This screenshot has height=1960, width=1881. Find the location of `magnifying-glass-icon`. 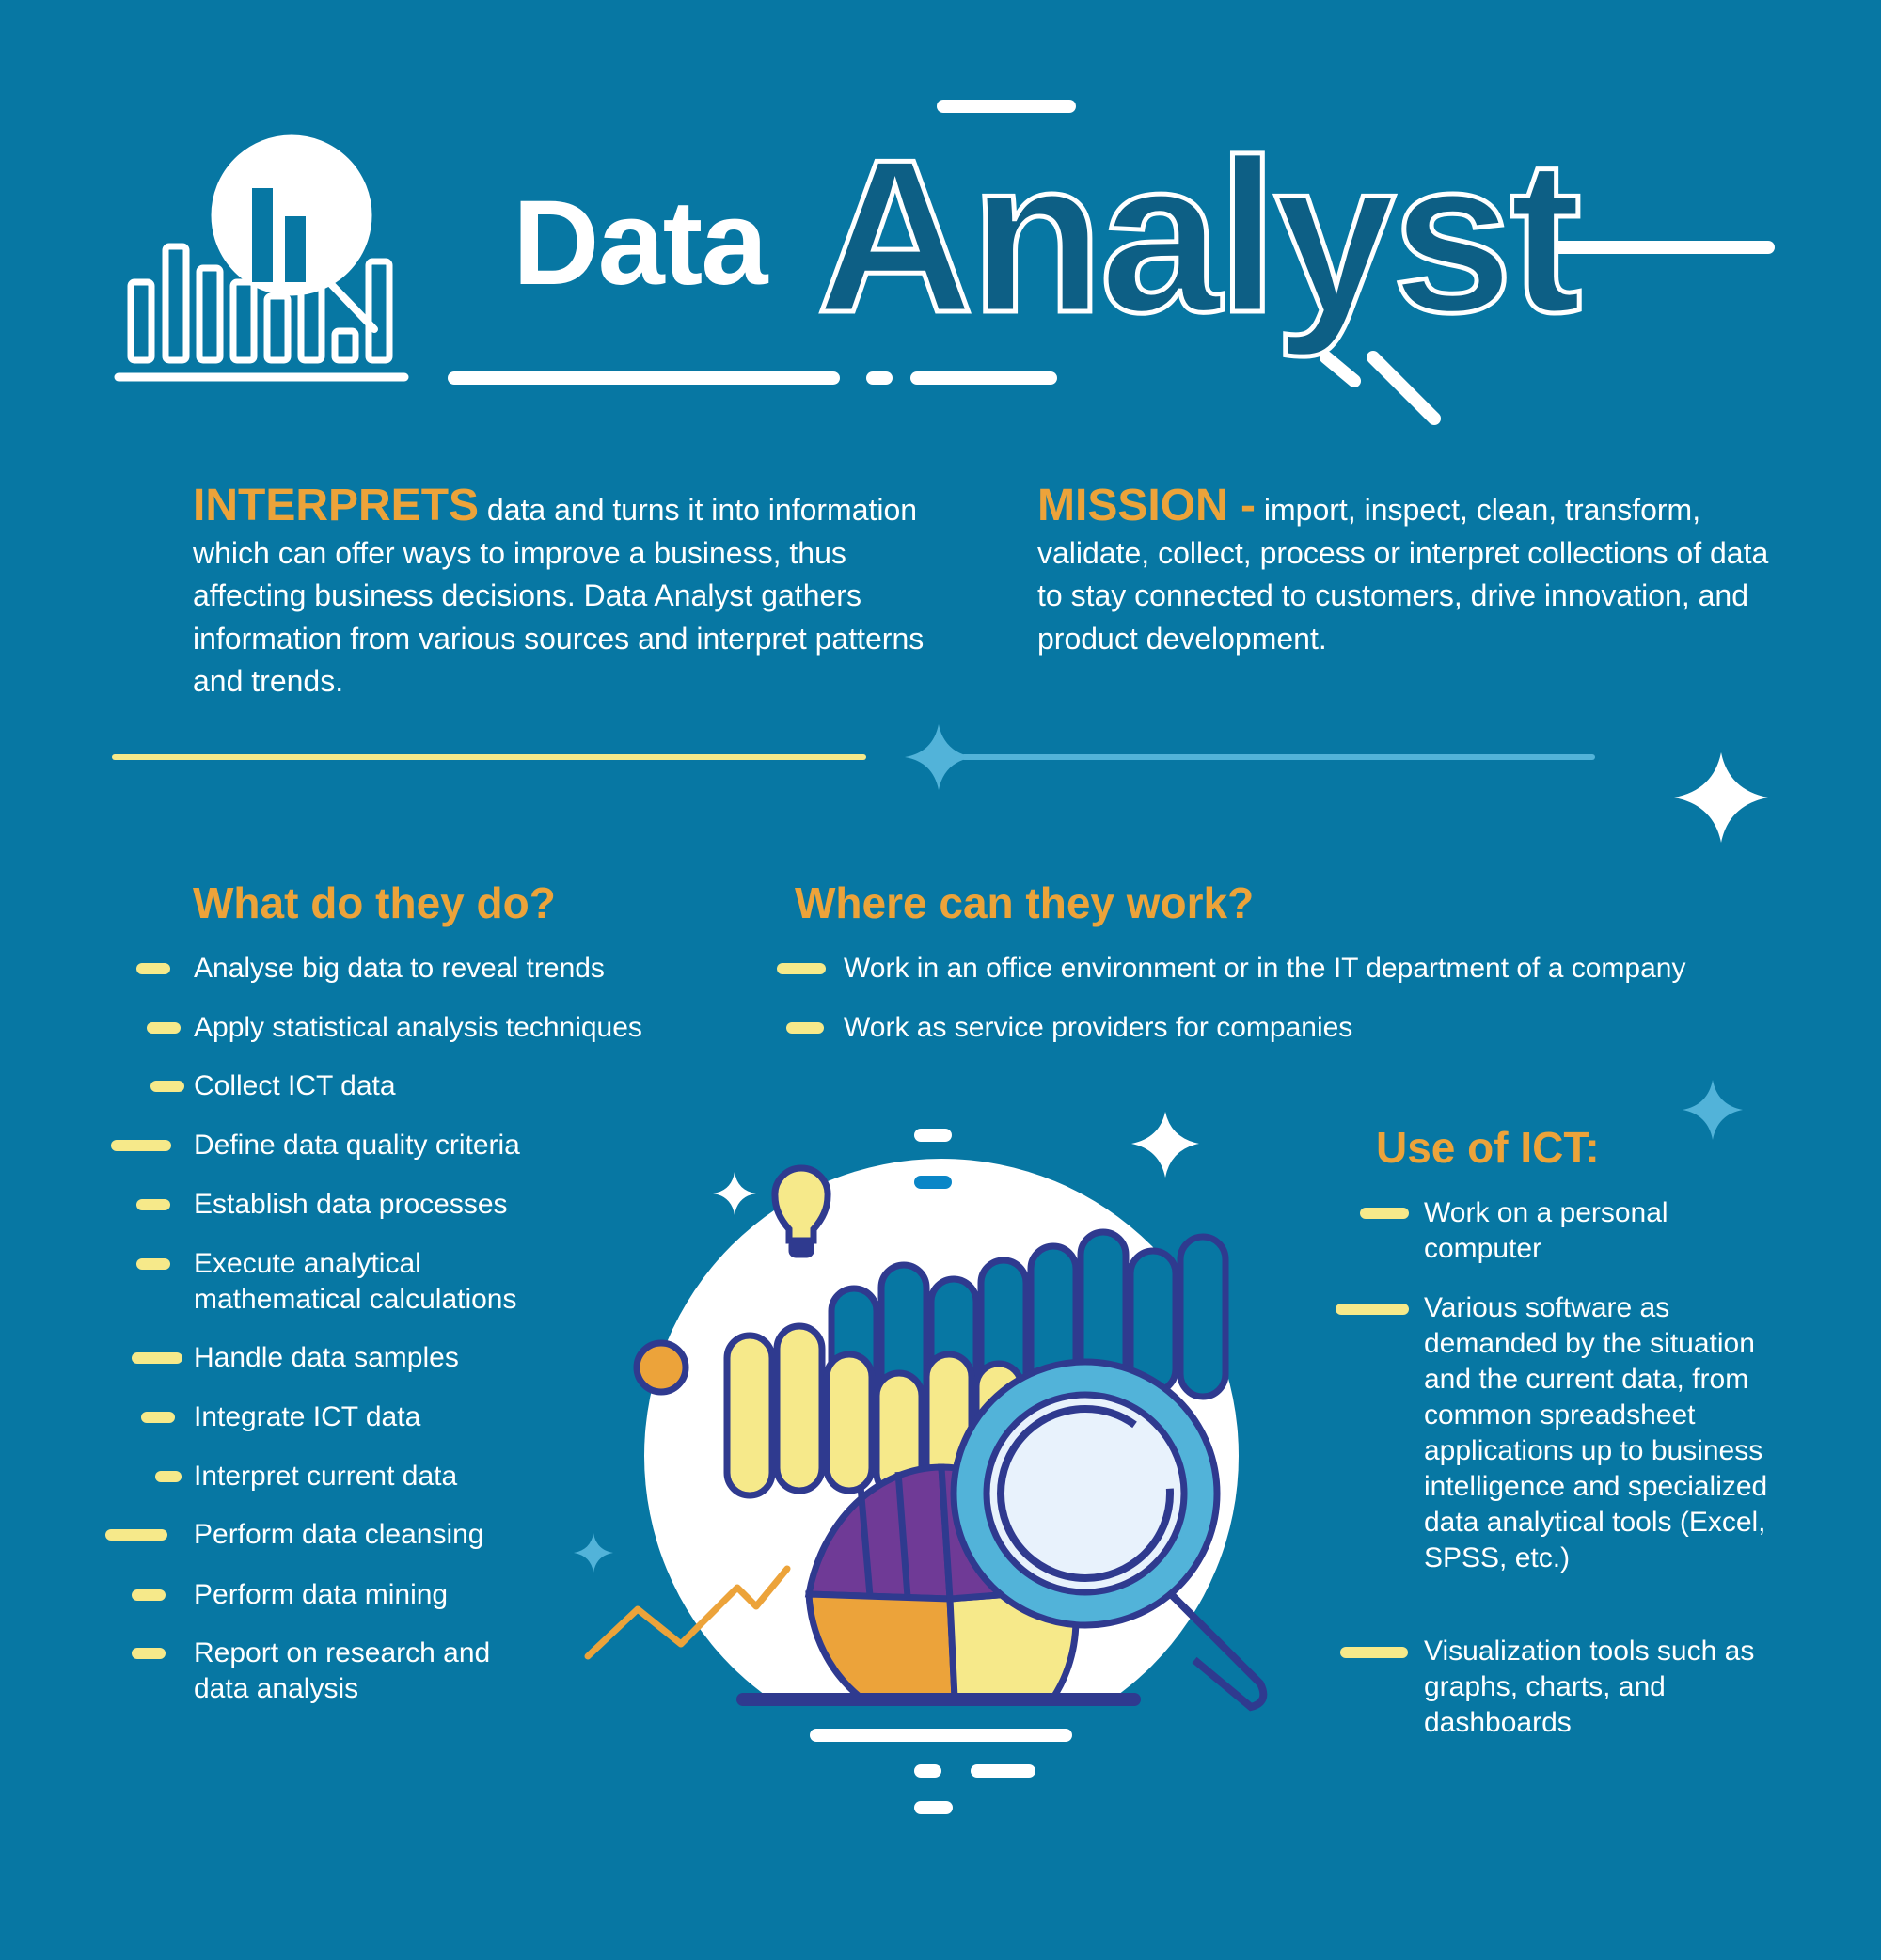

magnifying-glass-icon is located at coordinates (1109, 1535).